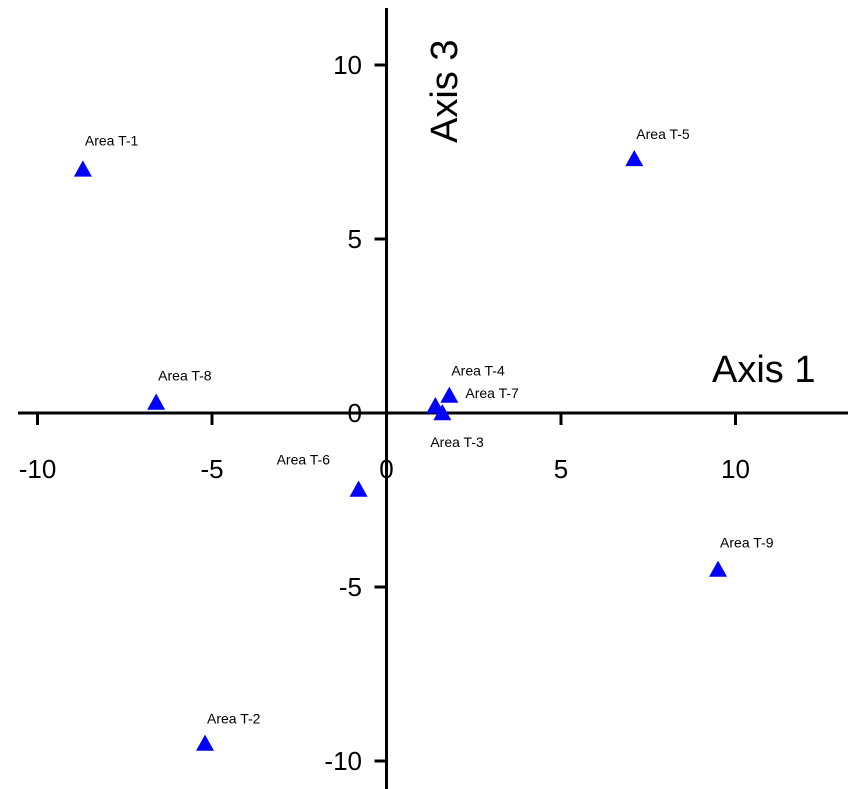 This screenshot has height=789, width=848. I want to click on x-tick-label: 0, so click(386, 469).